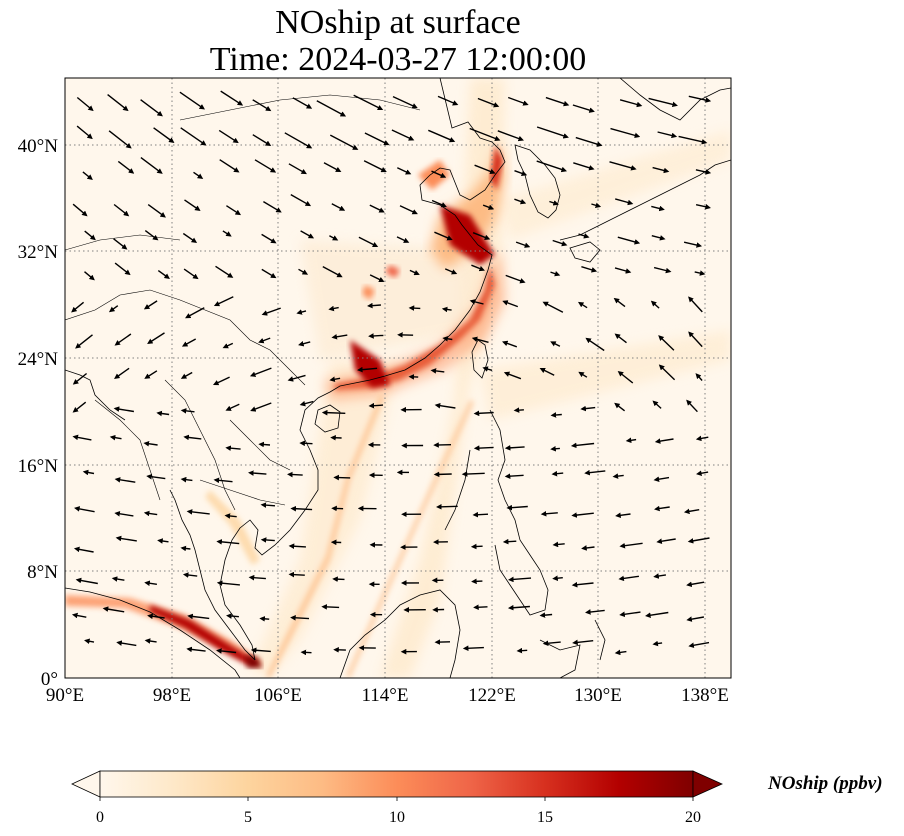 This screenshot has height=836, width=904. What do you see at coordinates (825, 783) in the screenshot?
I see `colorbar-label: NOship (ppbv)` at bounding box center [825, 783].